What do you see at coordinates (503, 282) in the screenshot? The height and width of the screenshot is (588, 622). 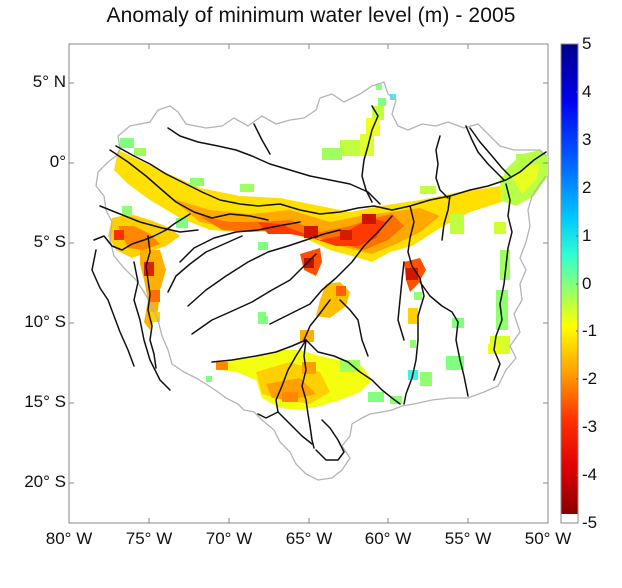 I see `river-xingu` at bounding box center [503, 282].